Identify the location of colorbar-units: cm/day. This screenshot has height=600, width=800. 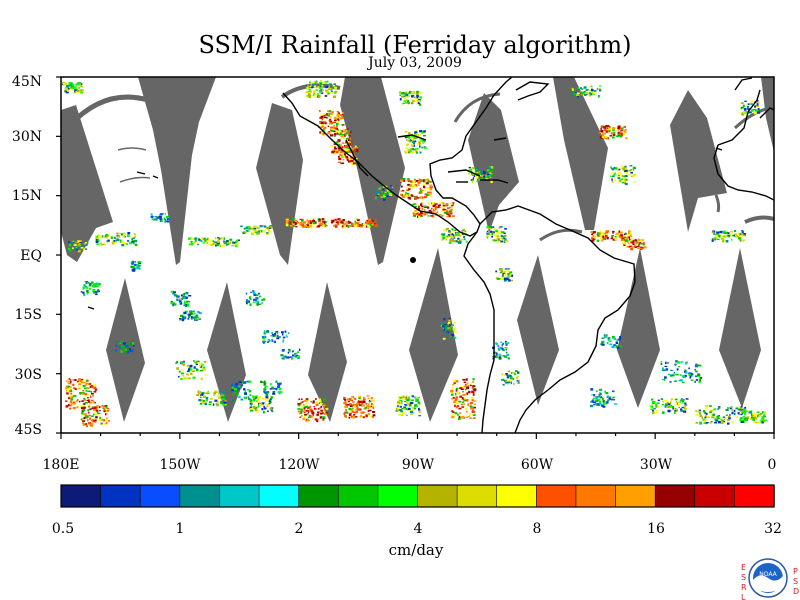
(416, 550).